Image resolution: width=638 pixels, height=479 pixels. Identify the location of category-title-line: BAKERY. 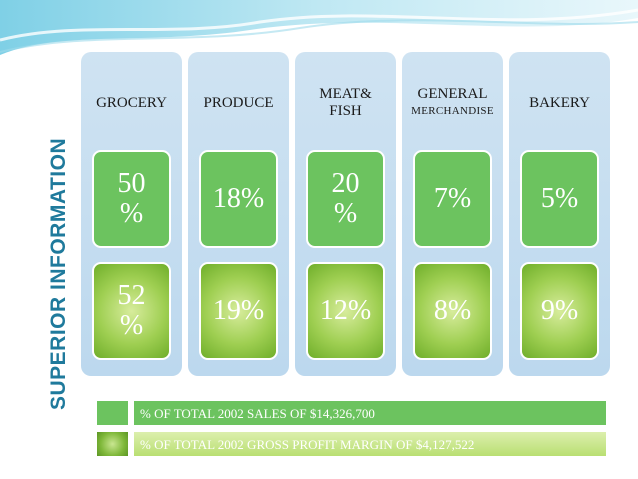
(559, 102).